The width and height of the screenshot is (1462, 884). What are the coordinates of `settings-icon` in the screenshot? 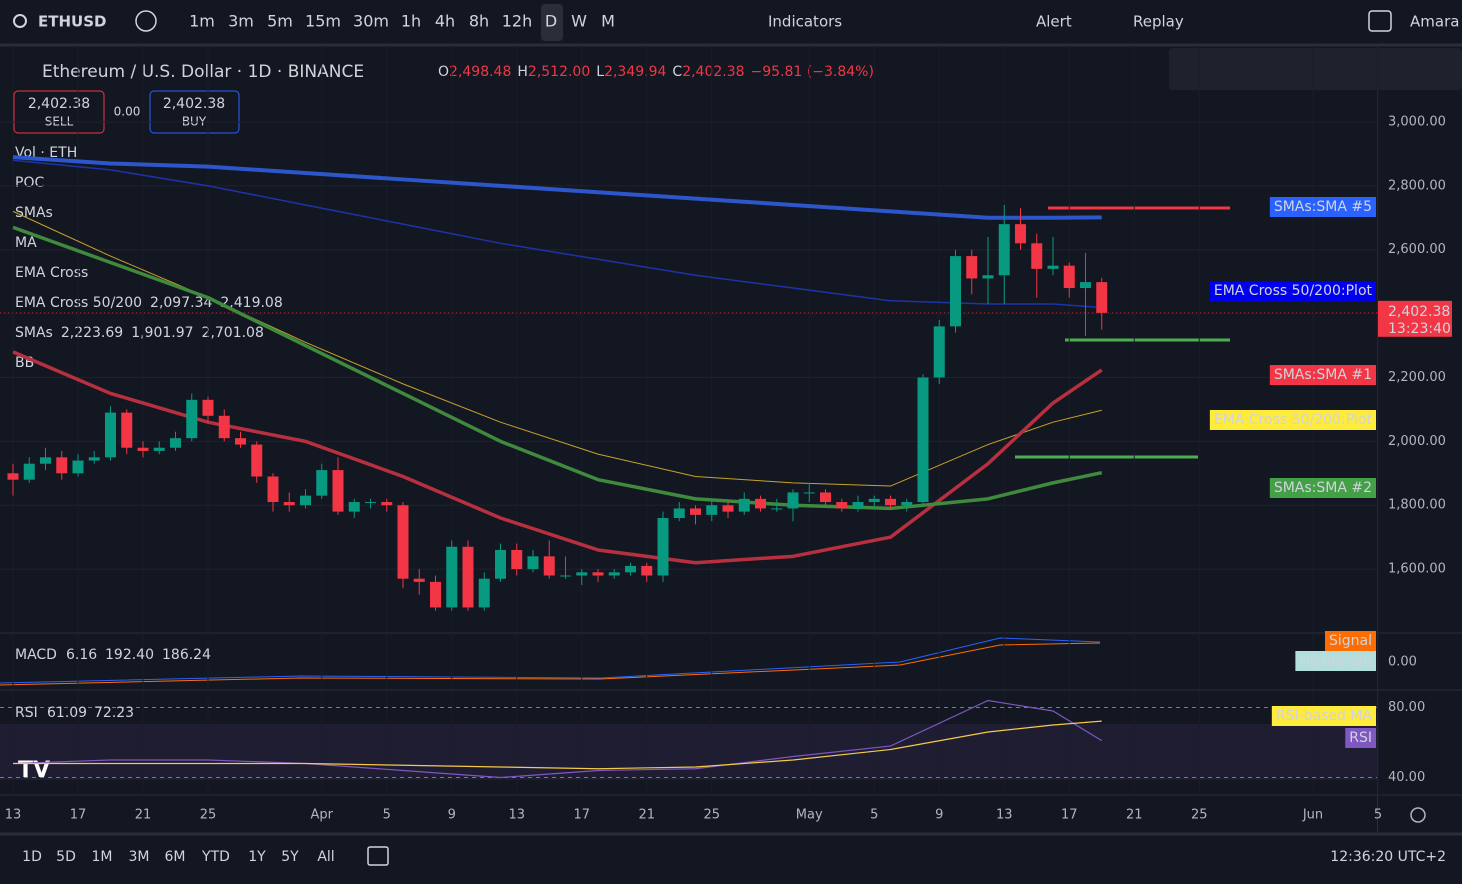 It's located at (1418, 815).